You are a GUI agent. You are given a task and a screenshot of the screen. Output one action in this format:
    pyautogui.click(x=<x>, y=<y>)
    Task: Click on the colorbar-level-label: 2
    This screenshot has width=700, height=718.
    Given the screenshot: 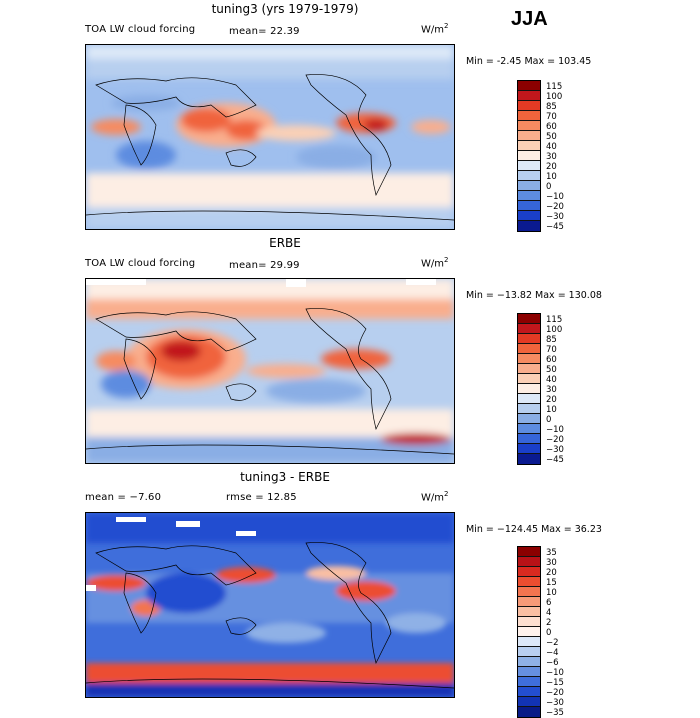 What is the action you would take?
    pyautogui.click(x=549, y=623)
    